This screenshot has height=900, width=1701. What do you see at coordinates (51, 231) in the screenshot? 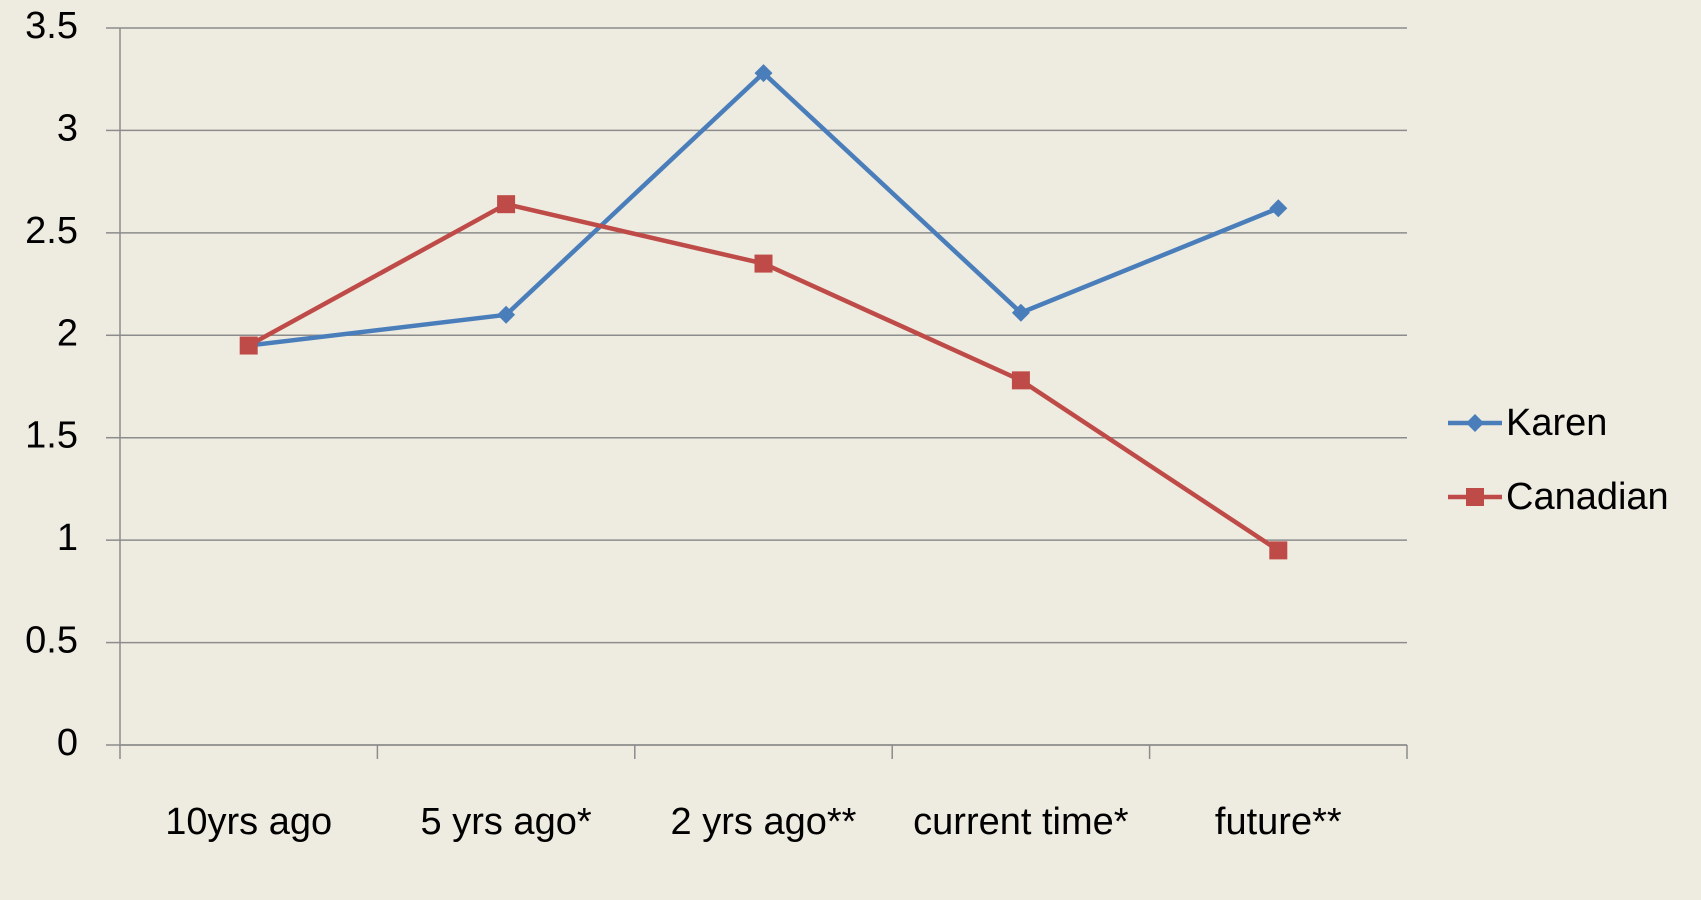
I see `y-tick-label: 2.5` at bounding box center [51, 231].